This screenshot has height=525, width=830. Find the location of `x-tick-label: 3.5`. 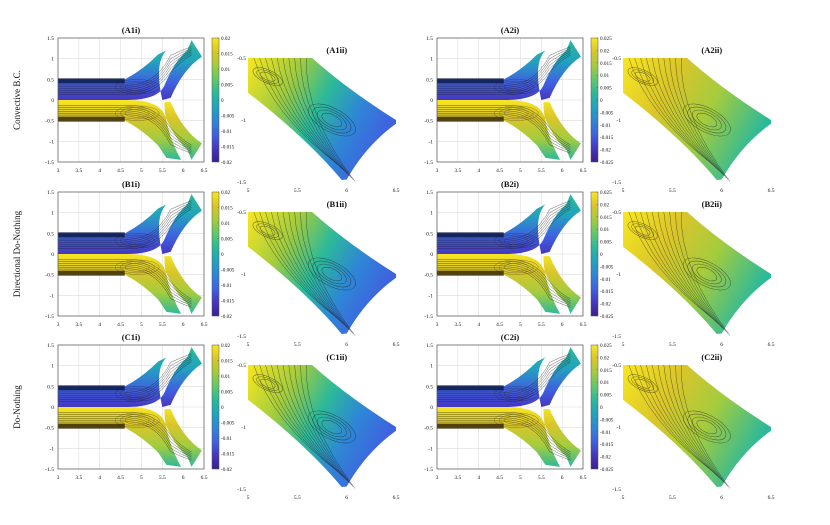

x-tick-label: 3.5 is located at coordinates (457, 325).